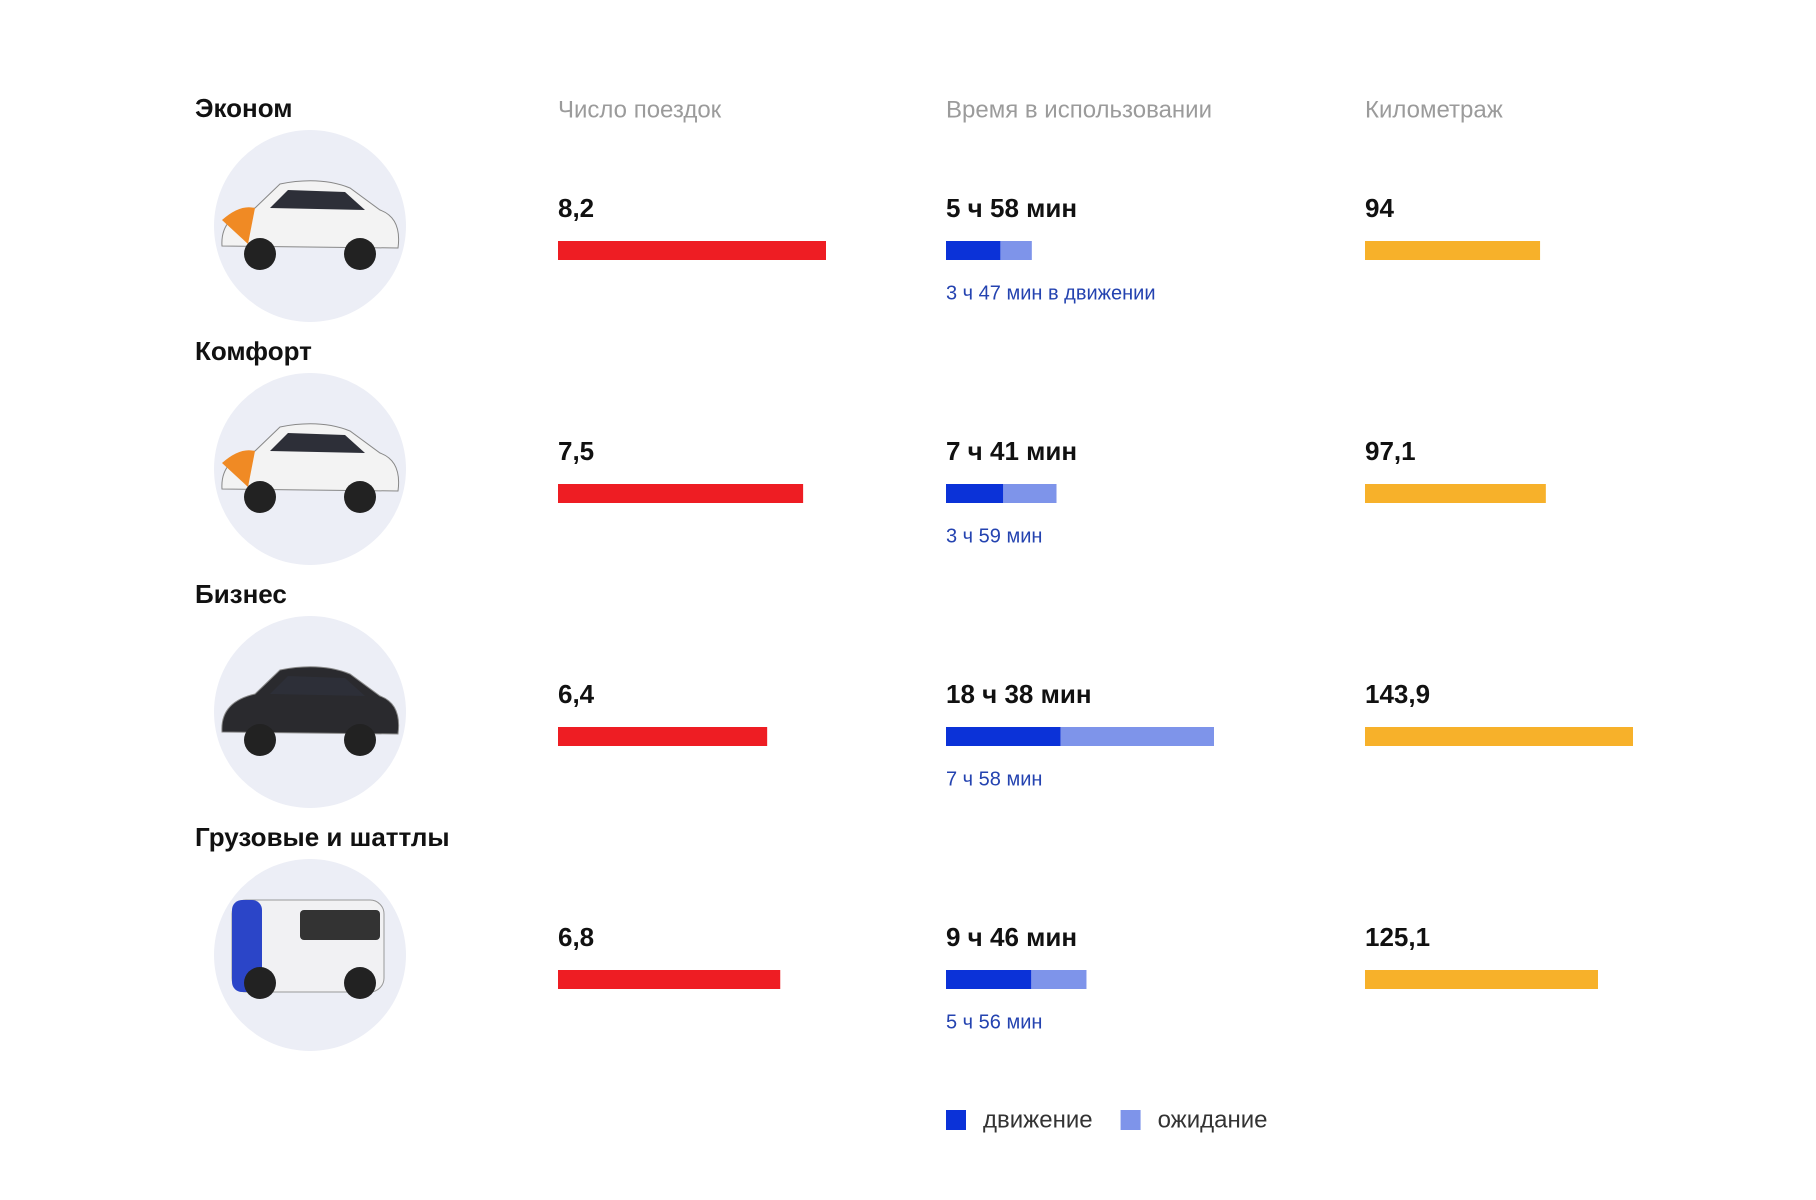 Image resolution: width=1816 pixels, height=1200 pixels. I want to click on legend-label: движение, so click(1038, 1119).